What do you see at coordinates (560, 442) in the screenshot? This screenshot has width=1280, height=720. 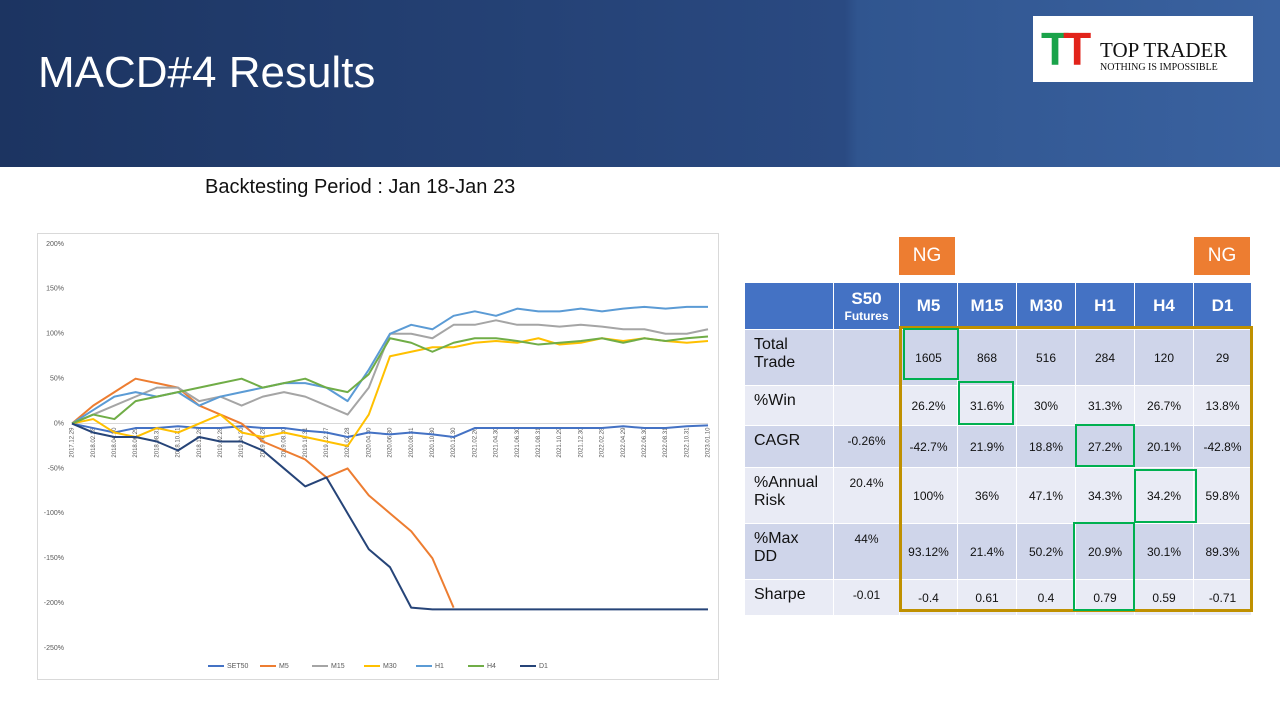 I see `x-tick-label: 2021.10.29` at bounding box center [560, 442].